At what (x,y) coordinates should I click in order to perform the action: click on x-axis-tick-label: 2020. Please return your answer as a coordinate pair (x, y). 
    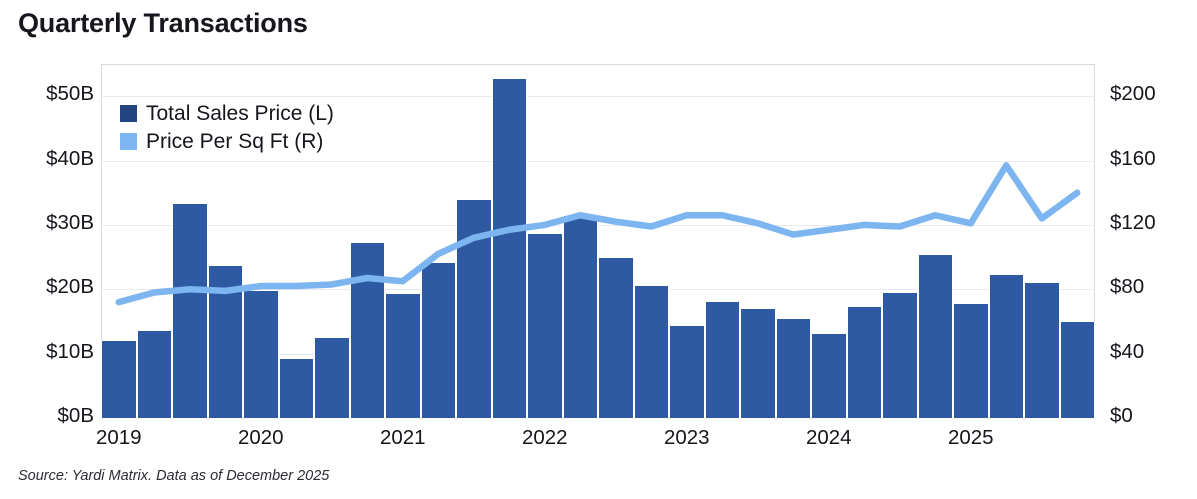
    Looking at the image, I should click on (260, 437).